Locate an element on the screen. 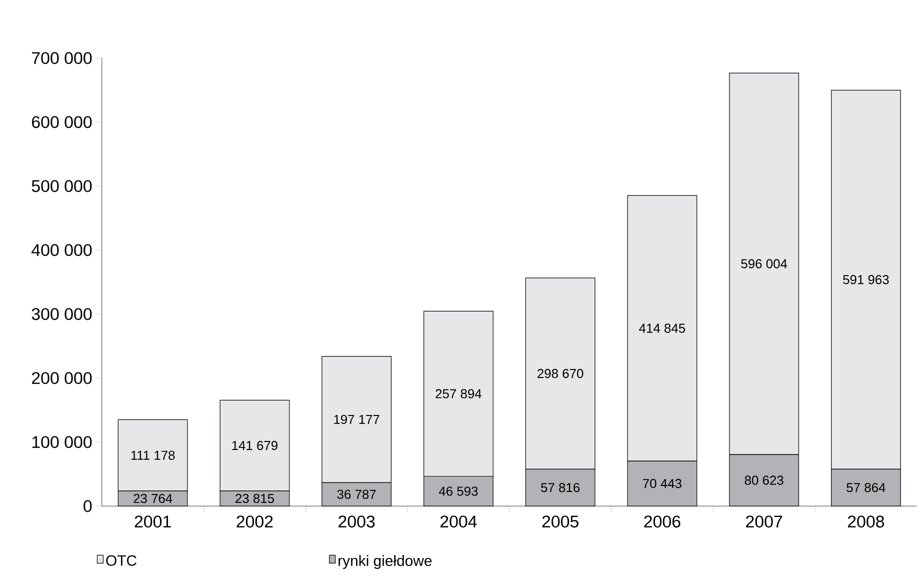 This screenshot has width=921, height=588. data-label: 57 864 is located at coordinates (866, 487).